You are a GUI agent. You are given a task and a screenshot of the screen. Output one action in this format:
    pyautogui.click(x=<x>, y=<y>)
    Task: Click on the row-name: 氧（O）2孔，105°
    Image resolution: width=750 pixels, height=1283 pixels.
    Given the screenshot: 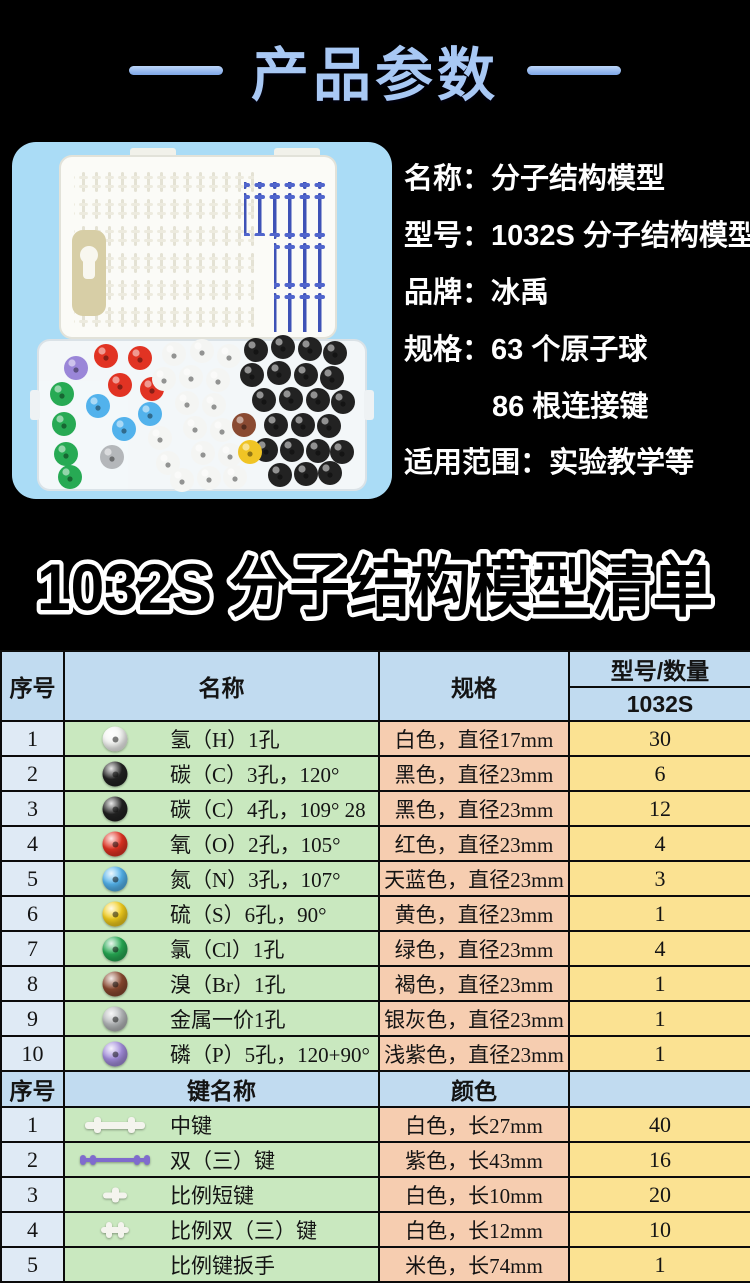 What is the action you would take?
    pyautogui.click(x=255, y=844)
    